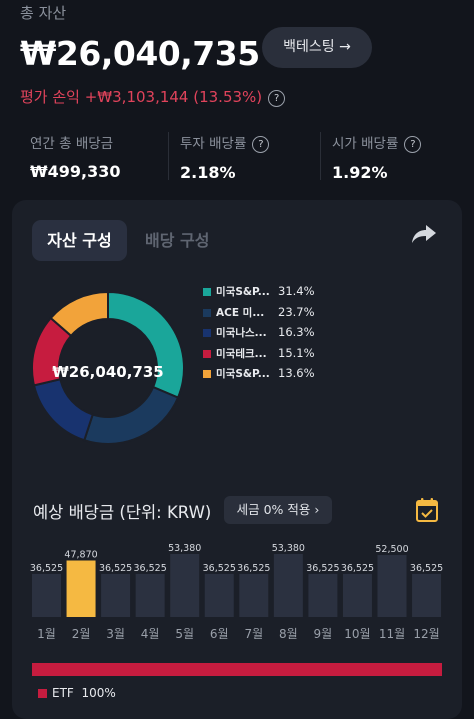  What do you see at coordinates (46, 634) in the screenshot?
I see `month-label: 1월` at bounding box center [46, 634].